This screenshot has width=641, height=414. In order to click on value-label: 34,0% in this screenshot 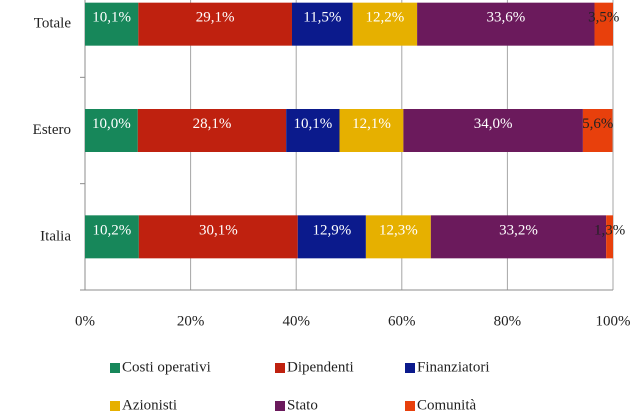, I will do `click(493, 124)`.